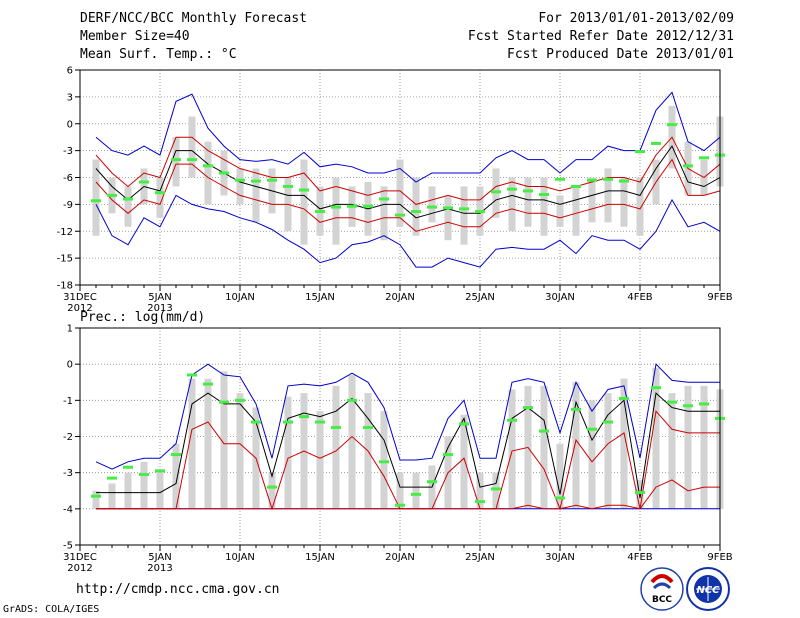 The image size is (800, 618). Describe the element at coordinates (68, 437) in the screenshot. I see `y-tick-label: -2` at that location.